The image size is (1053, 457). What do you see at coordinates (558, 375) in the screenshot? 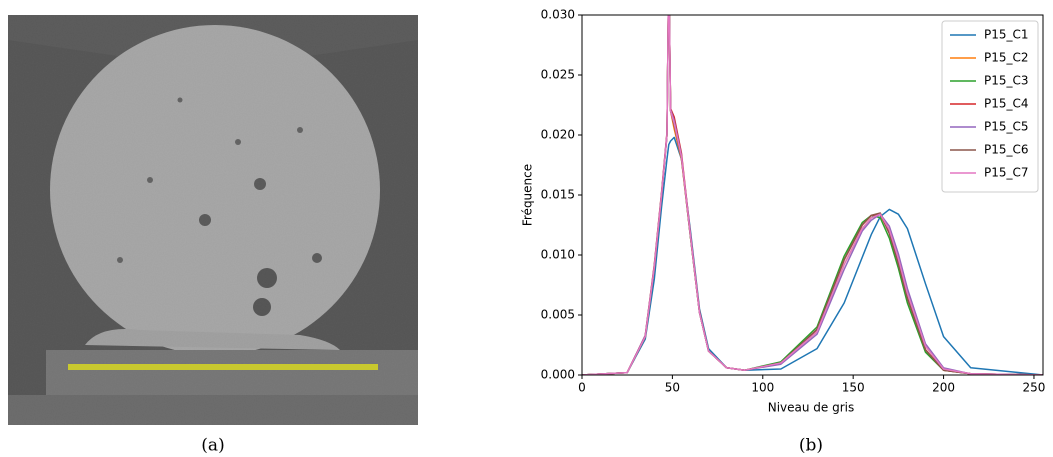
I see `y-tick-label: 0.000` at bounding box center [558, 375].